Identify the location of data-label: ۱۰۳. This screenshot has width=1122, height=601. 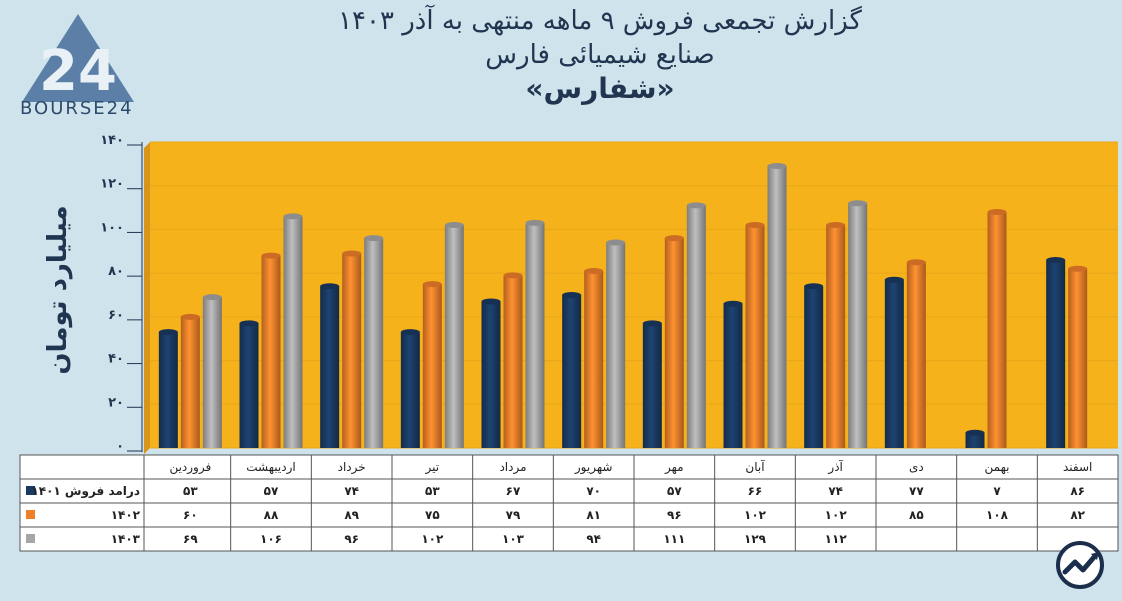
(513, 539).